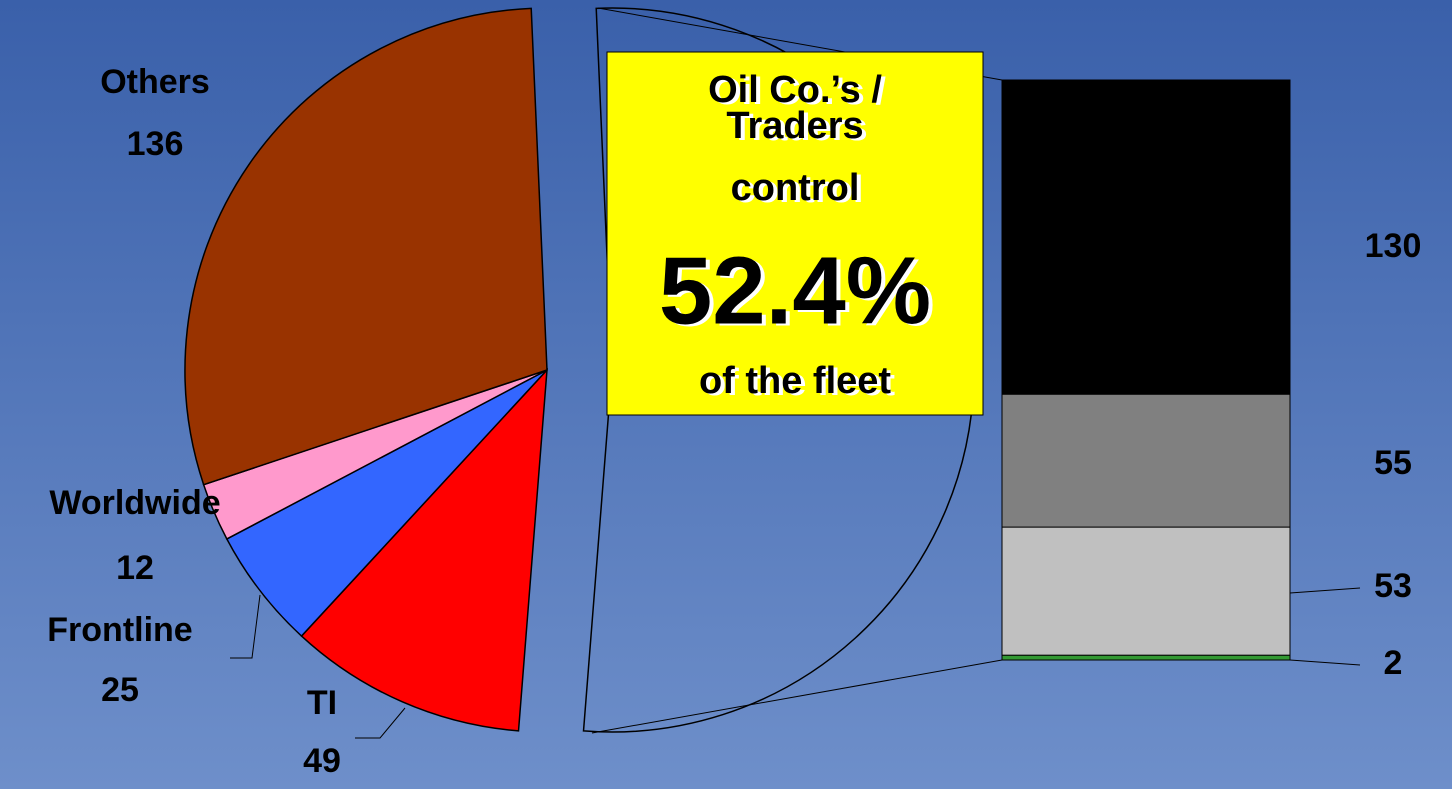 Image resolution: width=1452 pixels, height=789 pixels. Describe the element at coordinates (799, 292) in the screenshot. I see `annotation-shadow: 52.4%` at that location.